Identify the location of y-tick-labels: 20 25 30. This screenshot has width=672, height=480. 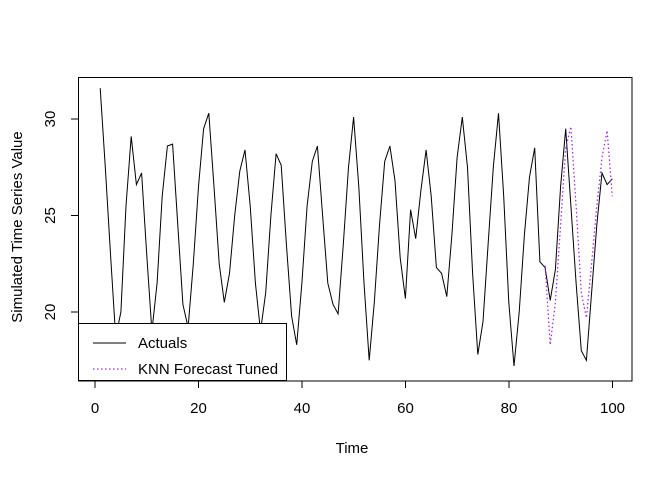
(50, 216).